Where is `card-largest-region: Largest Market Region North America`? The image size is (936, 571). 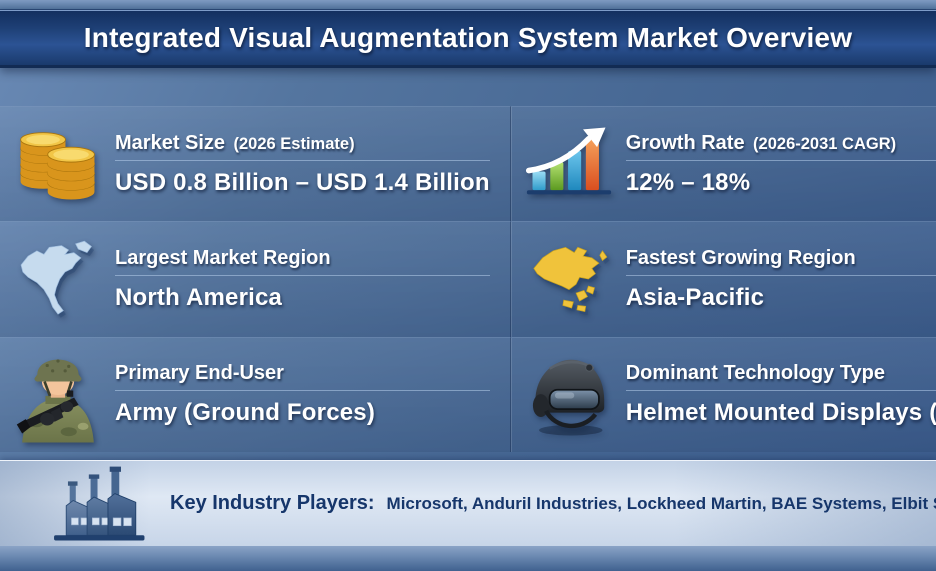
card-largest-region: Largest Market Region North America is located at coordinates (255, 279).